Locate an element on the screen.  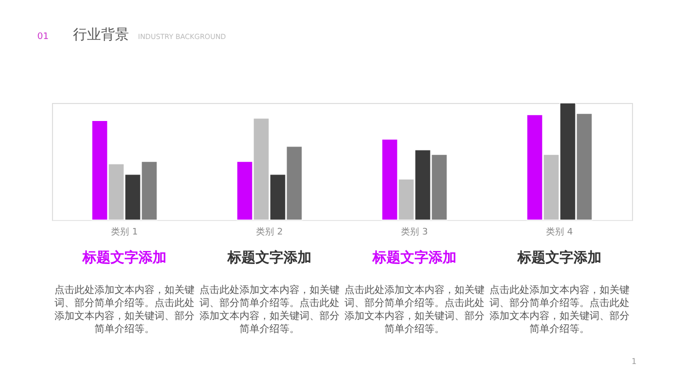
text: 1 is located at coordinates (634, 361).